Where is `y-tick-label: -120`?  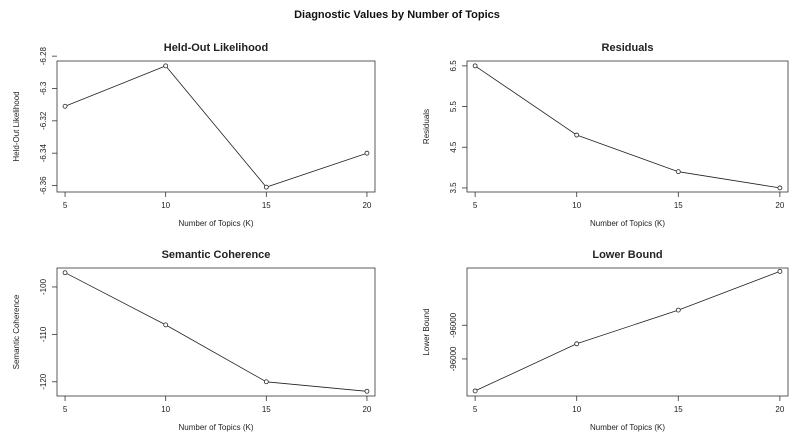
y-tick-label: -120 is located at coordinates (43, 381).